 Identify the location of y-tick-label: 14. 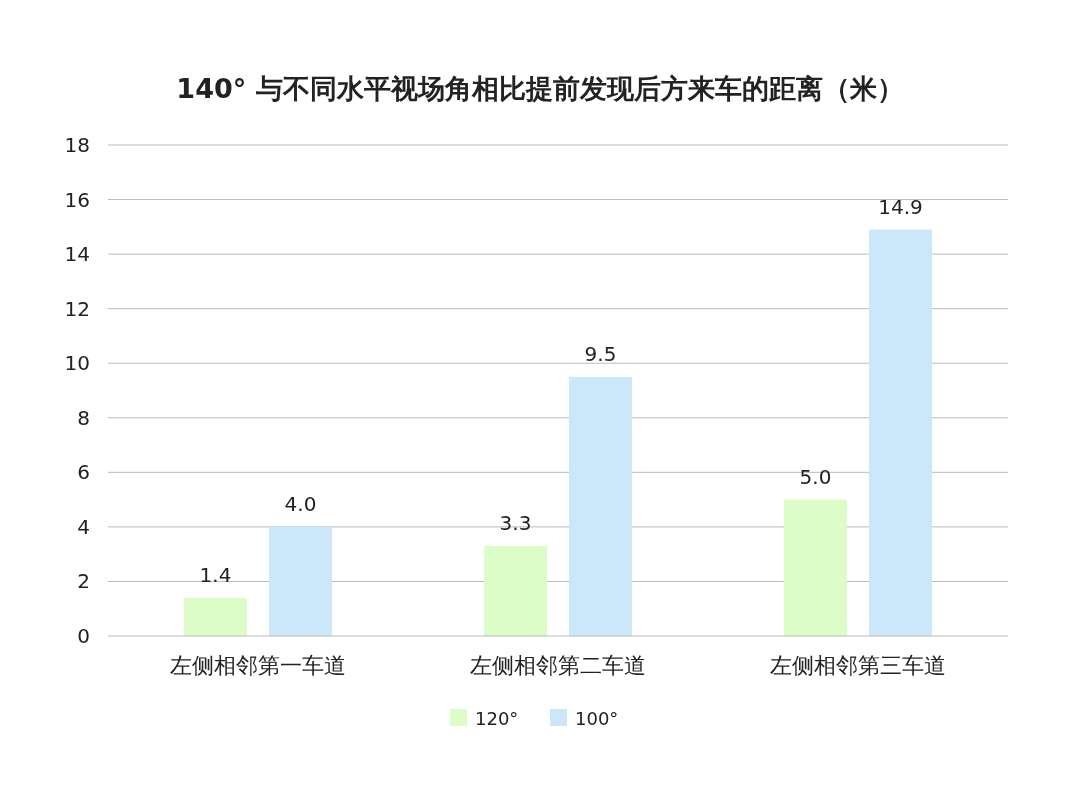
(77, 254).